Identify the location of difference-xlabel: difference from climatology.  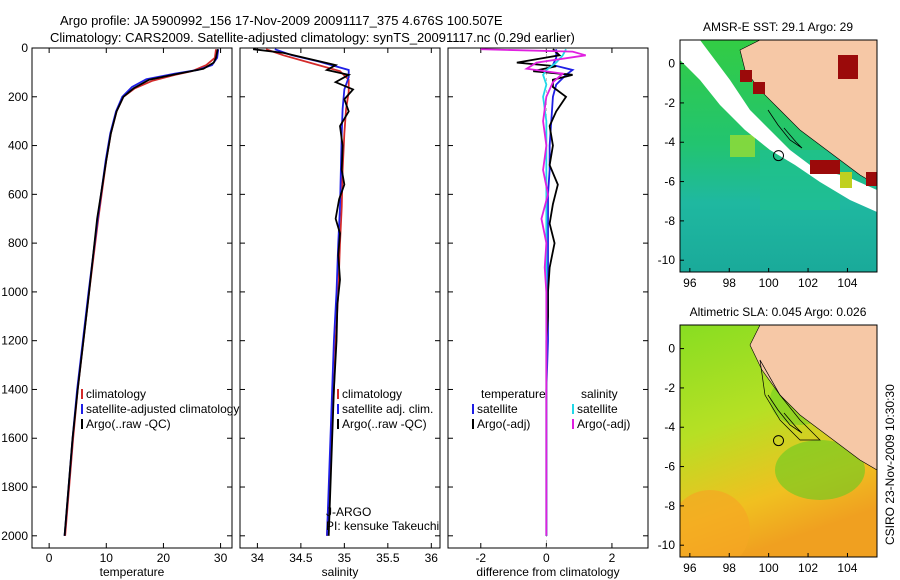
(547, 572).